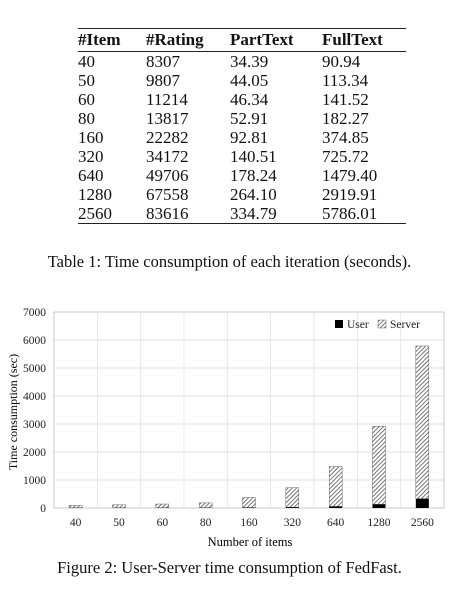  Describe the element at coordinates (34, 481) in the screenshot. I see `y-tick-label: 1000` at that location.